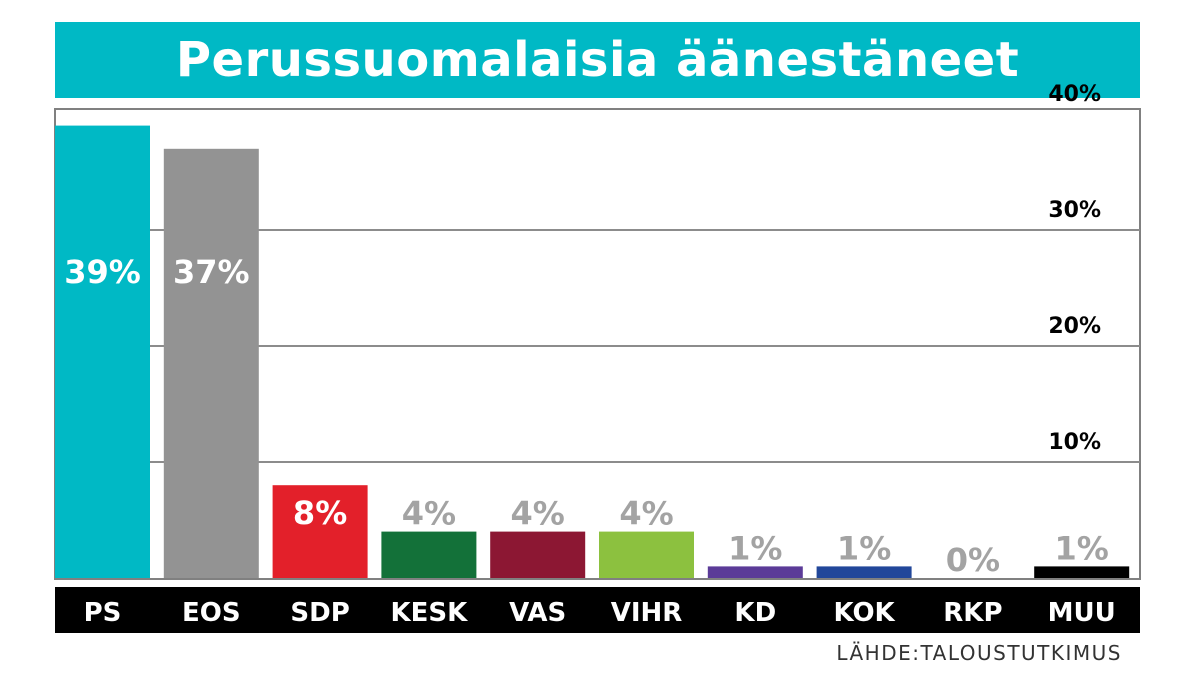 Image resolution: width=1198 pixels, height=674 pixels. What do you see at coordinates (1074, 326) in the screenshot?
I see `y-tick-label: 20%` at bounding box center [1074, 326].